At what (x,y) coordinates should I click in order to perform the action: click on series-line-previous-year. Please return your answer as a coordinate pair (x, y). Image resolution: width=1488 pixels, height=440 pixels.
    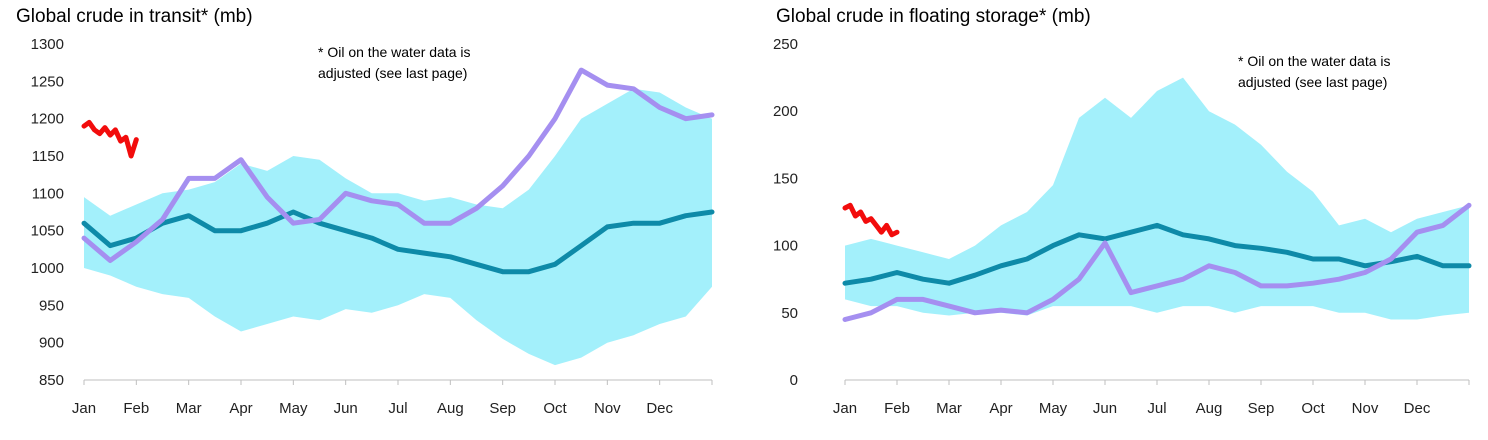
    Looking at the image, I should click on (1157, 262).